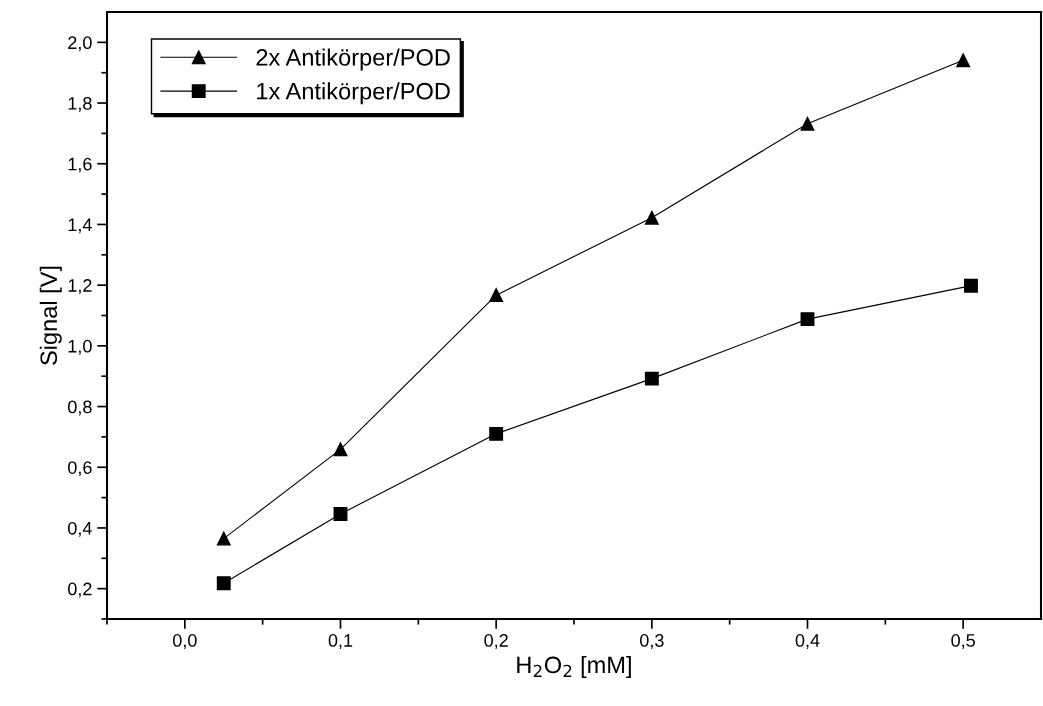 The image size is (1043, 706). What do you see at coordinates (353, 59) in the screenshot?
I see `legend-label: 2x Antikörper/POD` at bounding box center [353, 59].